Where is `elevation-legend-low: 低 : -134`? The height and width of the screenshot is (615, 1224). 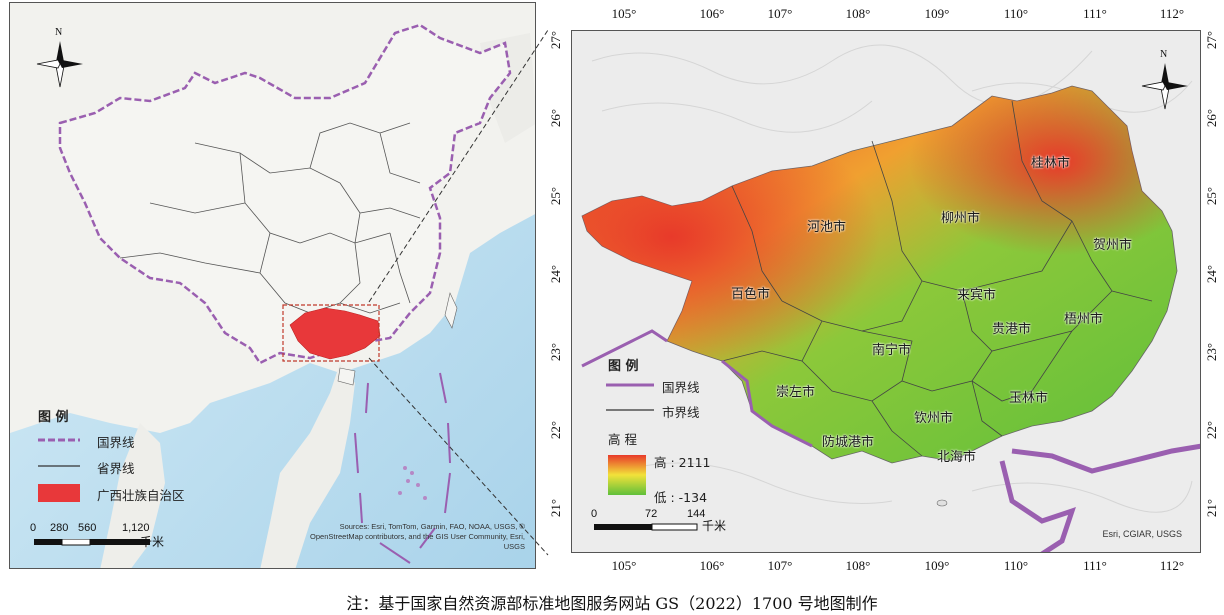
elevation-legend-low: 低 : -134 is located at coordinates (681, 497).